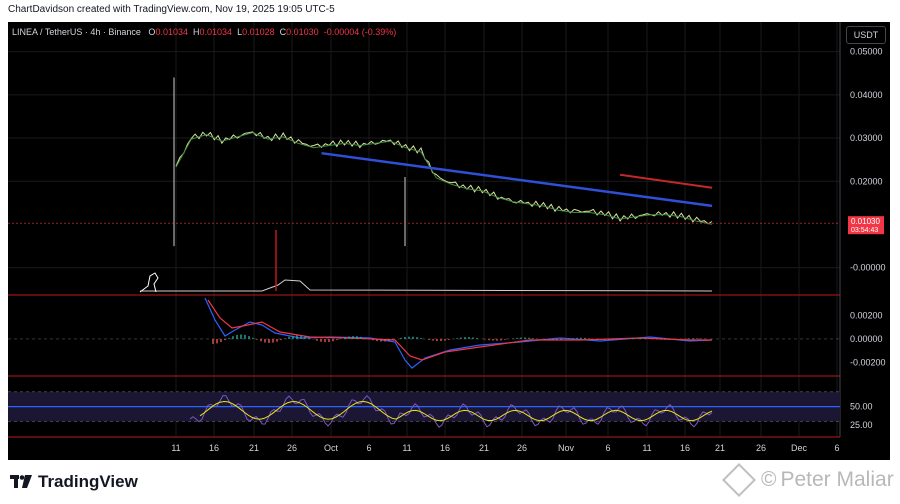 The image size is (900, 504). What do you see at coordinates (216, 32) in the screenshot?
I see `high-value: 0.01034` at bounding box center [216, 32].